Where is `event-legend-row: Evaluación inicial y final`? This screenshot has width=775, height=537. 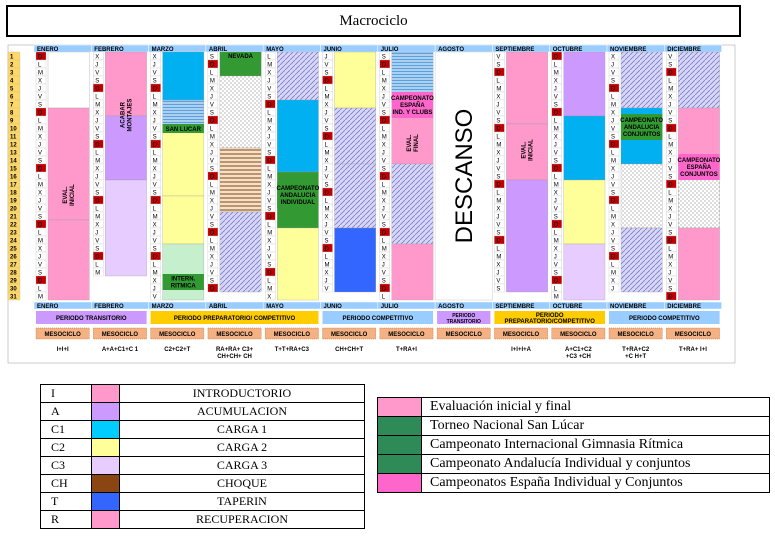
event-legend-row: Evaluación inicial y final is located at coordinates (573, 407).